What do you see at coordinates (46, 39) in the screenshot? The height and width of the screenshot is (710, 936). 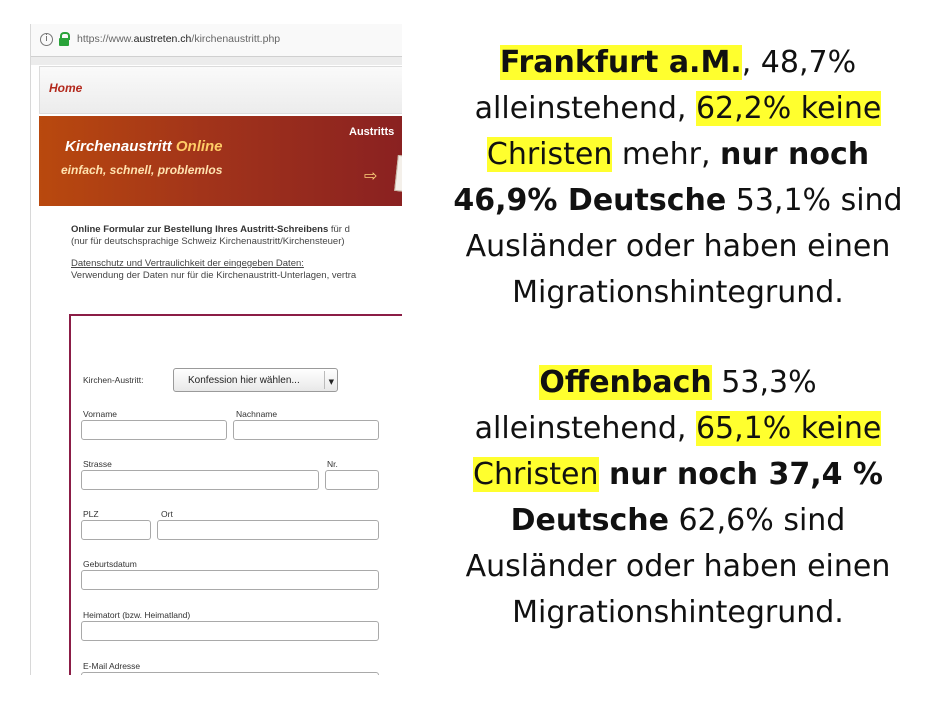 I see `info-icon: i` at bounding box center [46, 39].